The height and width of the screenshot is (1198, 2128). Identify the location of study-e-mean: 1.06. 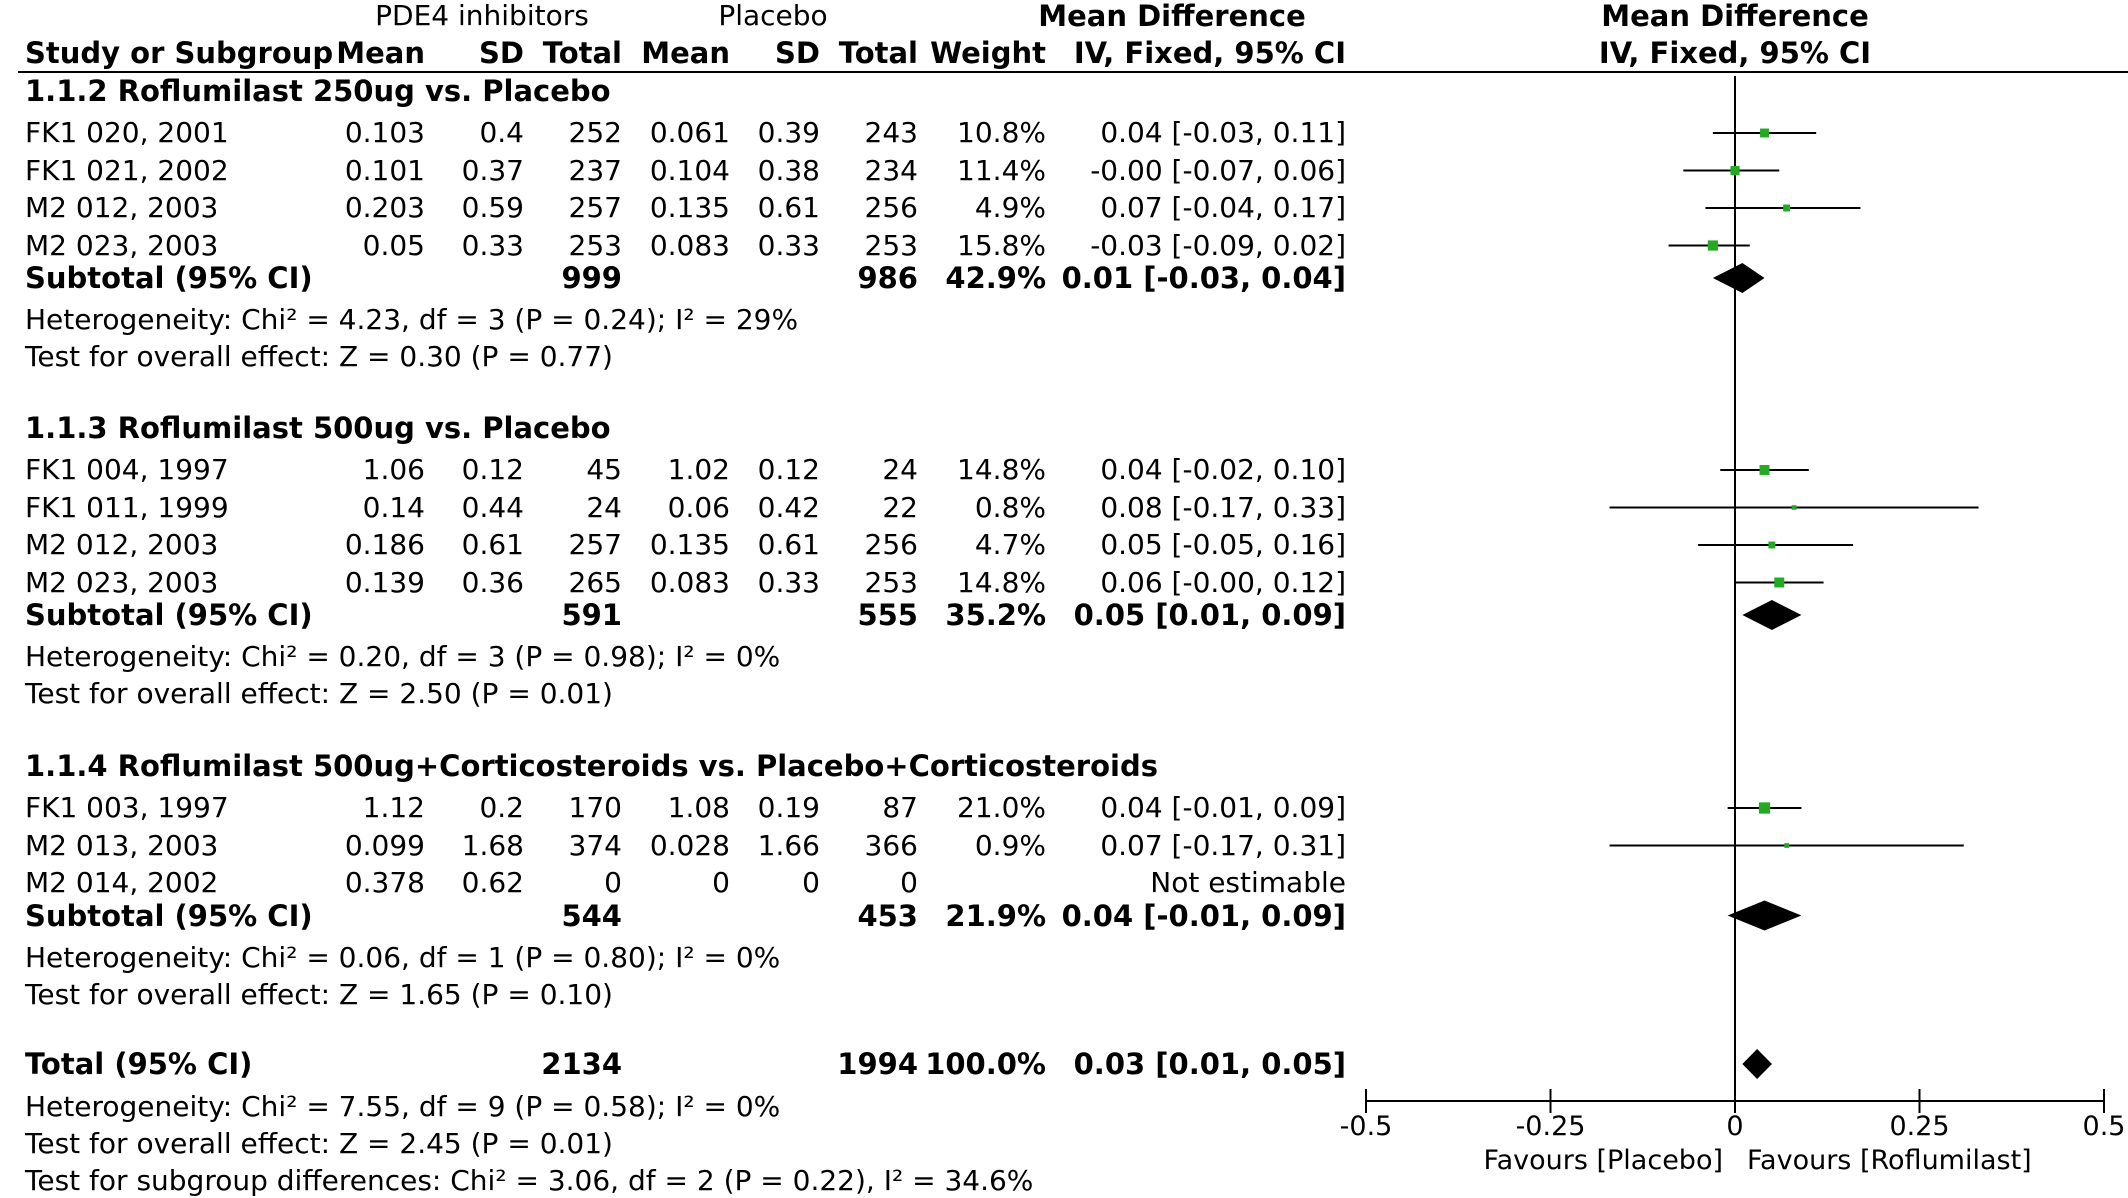
(393, 469).